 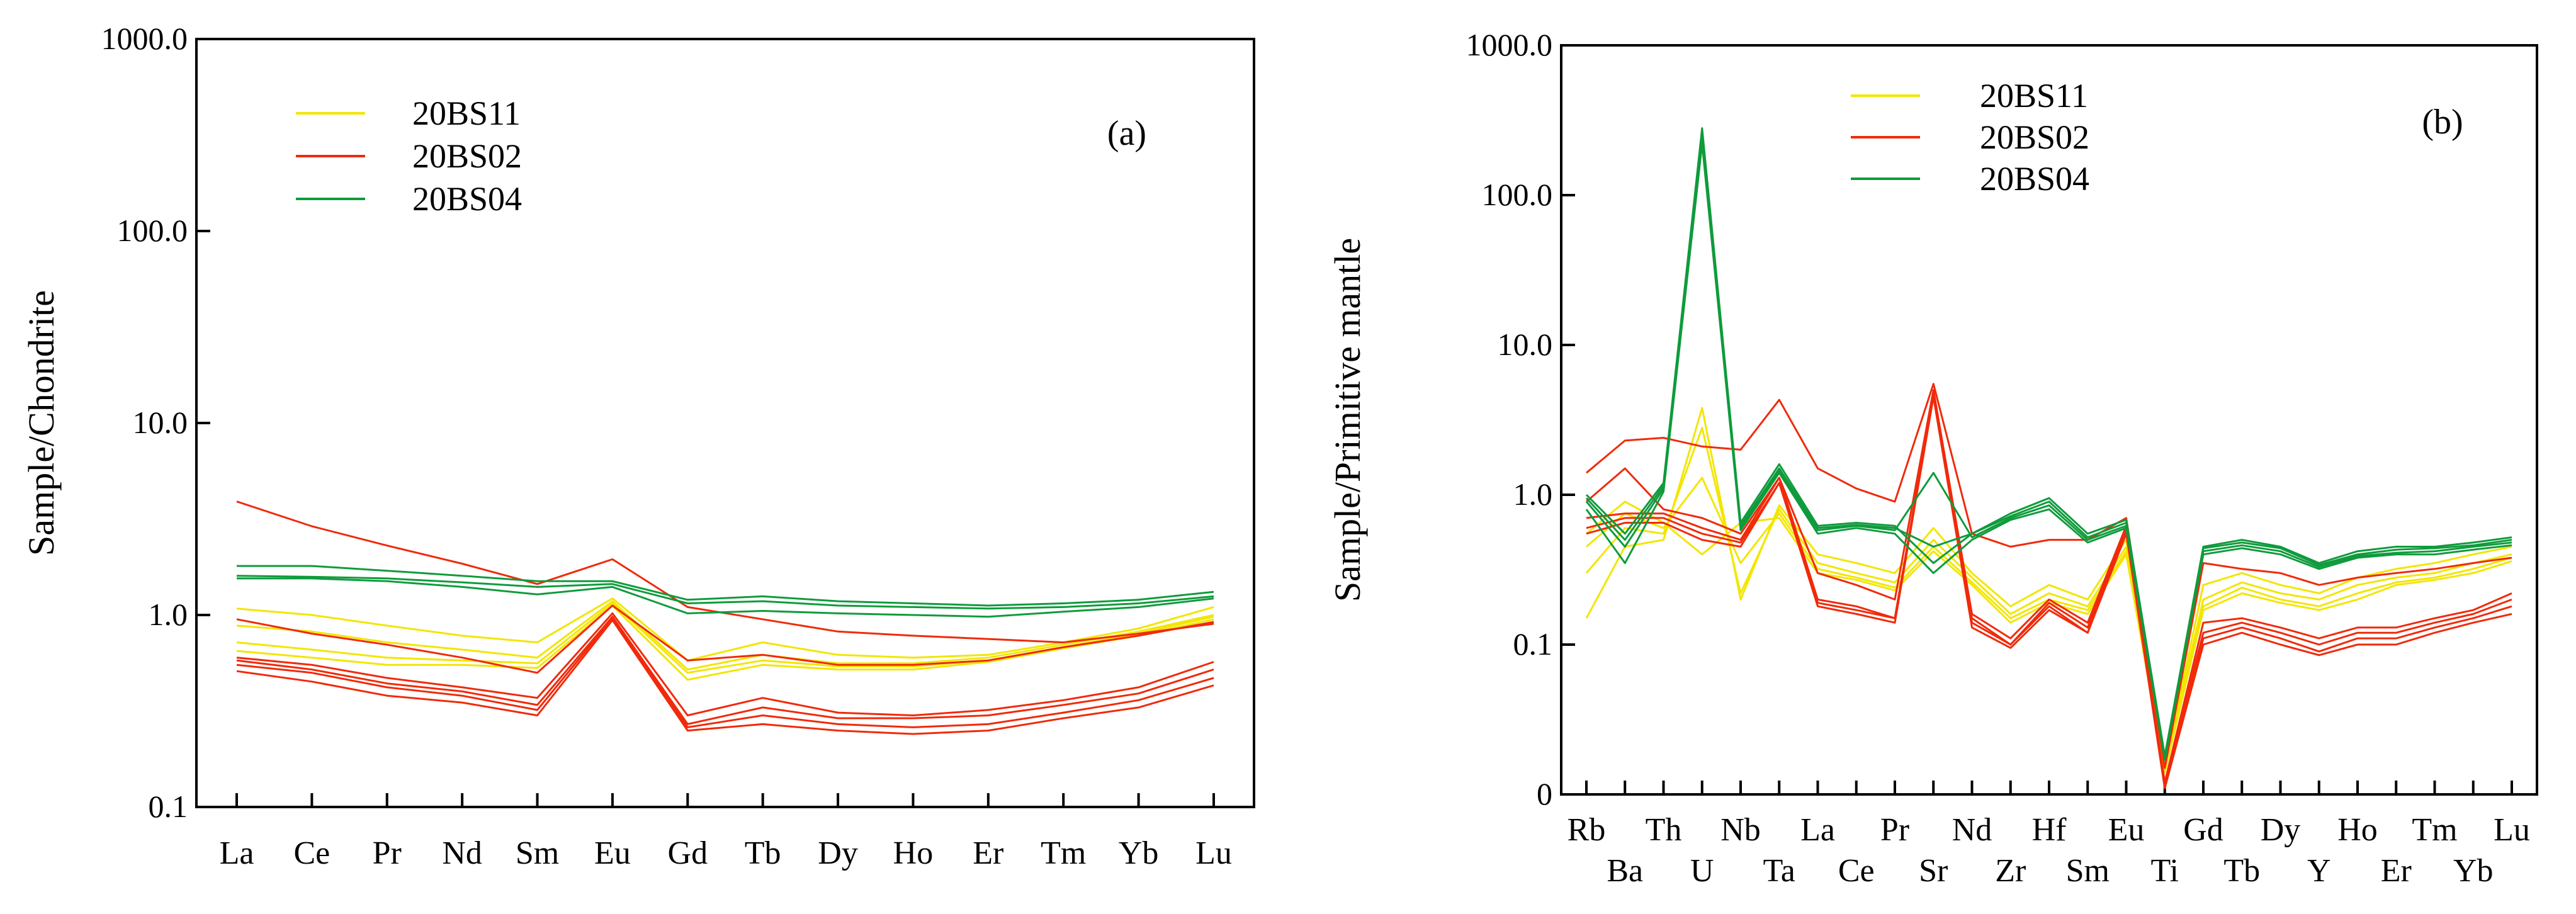 What do you see at coordinates (2319, 871) in the screenshot?
I see `x-tick-label-y: Y` at bounding box center [2319, 871].